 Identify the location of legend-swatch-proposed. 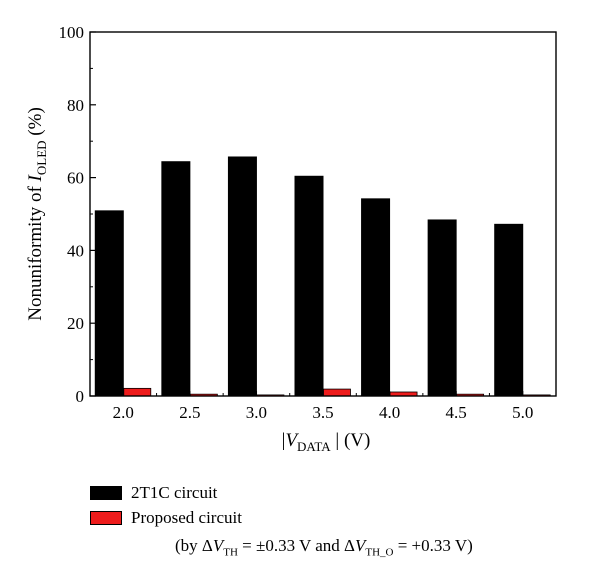
(106, 518).